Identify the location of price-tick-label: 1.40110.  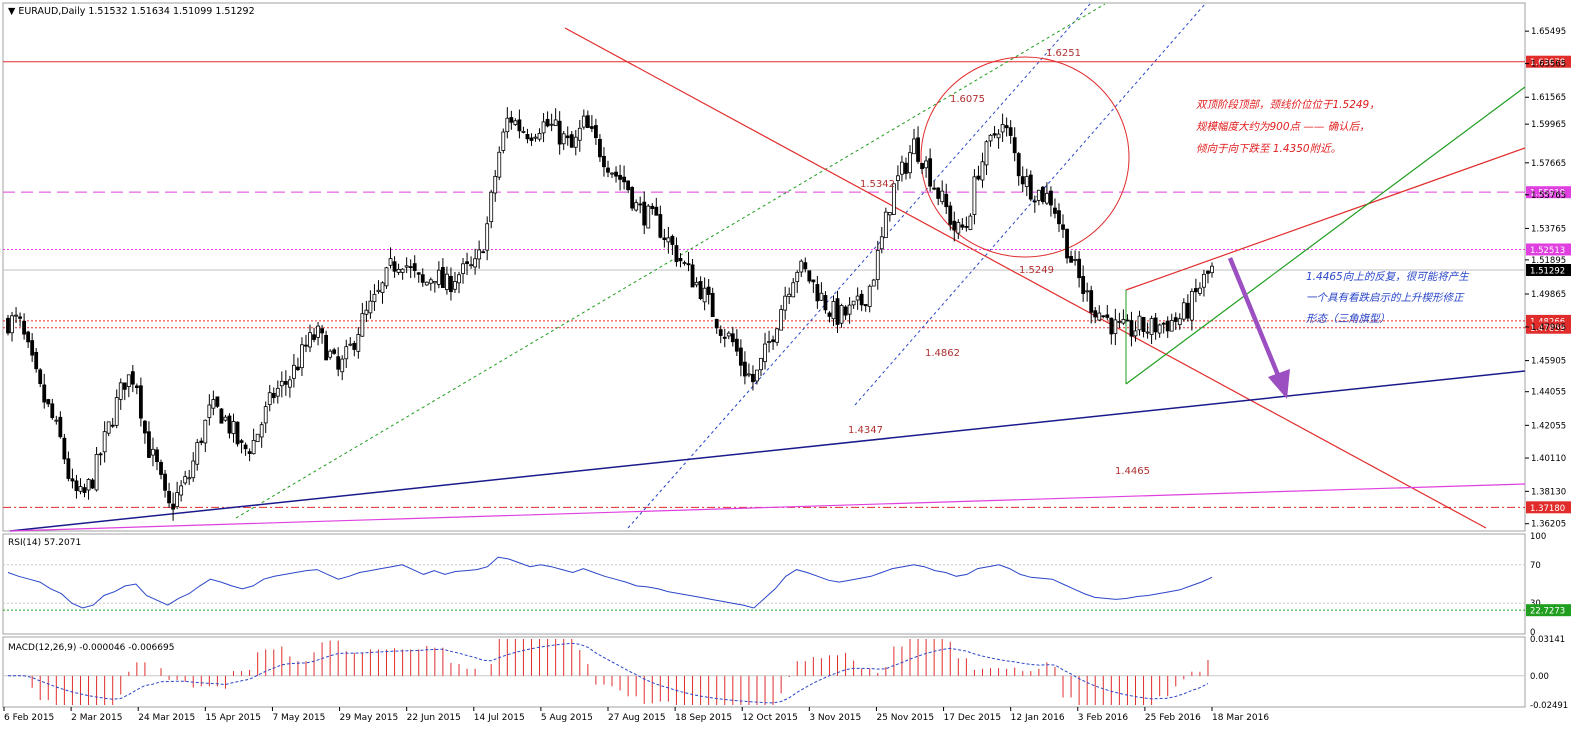
(1548, 459).